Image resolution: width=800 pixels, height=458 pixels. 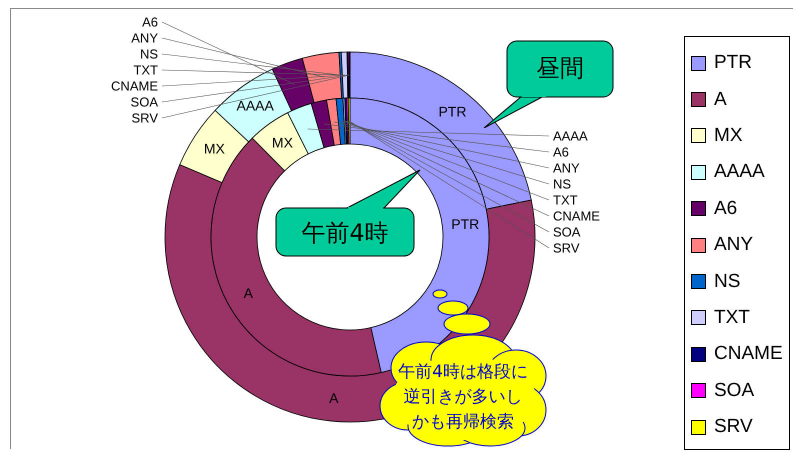 What do you see at coordinates (351, 212) in the screenshot?
I see `speech-callout: 午前4時` at bounding box center [351, 212].